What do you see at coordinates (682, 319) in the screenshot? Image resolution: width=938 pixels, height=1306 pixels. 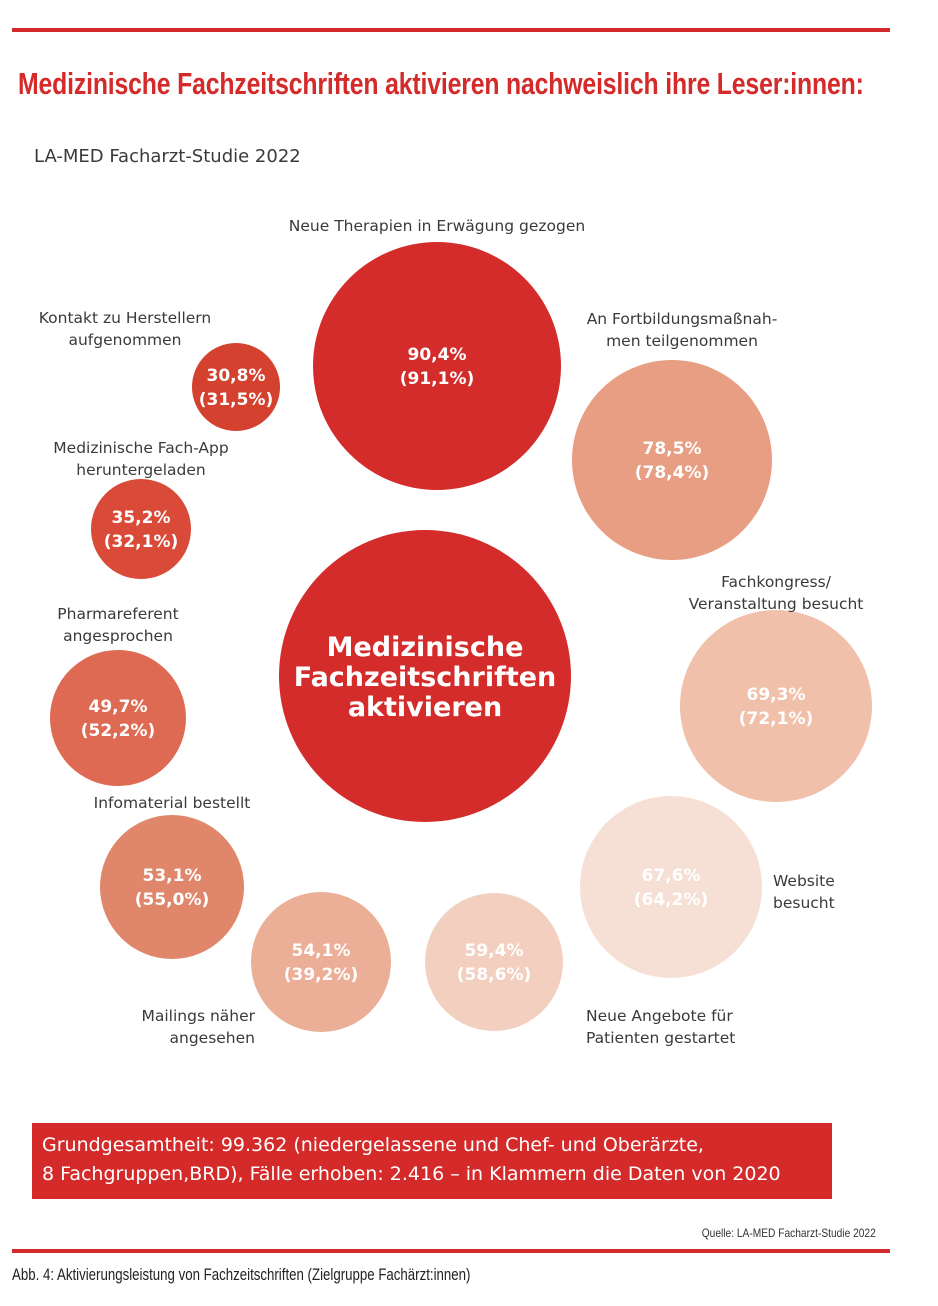 I see `bubble-label-line: An Fortbildungsmaßnah-` at bounding box center [682, 319].